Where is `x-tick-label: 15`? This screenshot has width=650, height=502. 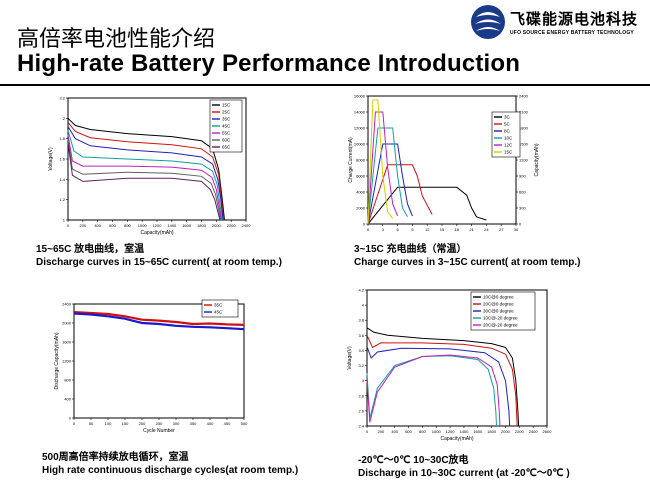
x-tick-label: 15 is located at coordinates (442, 229).